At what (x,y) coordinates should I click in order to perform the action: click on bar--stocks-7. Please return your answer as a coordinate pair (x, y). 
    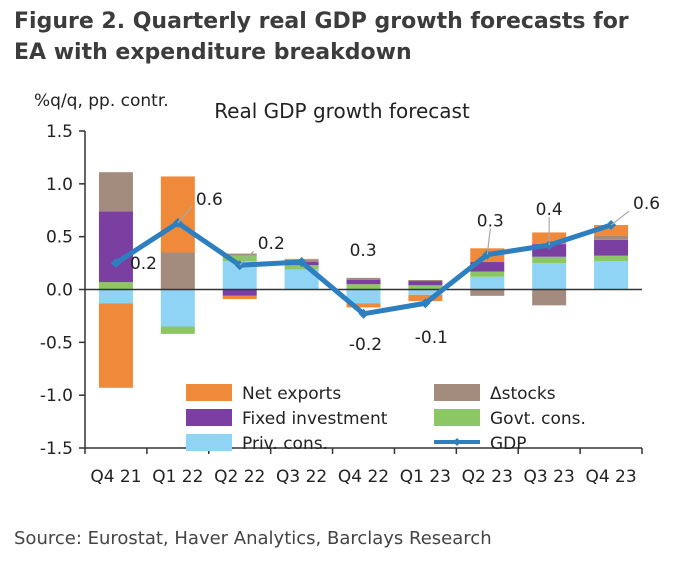
    Looking at the image, I should click on (549, 297).